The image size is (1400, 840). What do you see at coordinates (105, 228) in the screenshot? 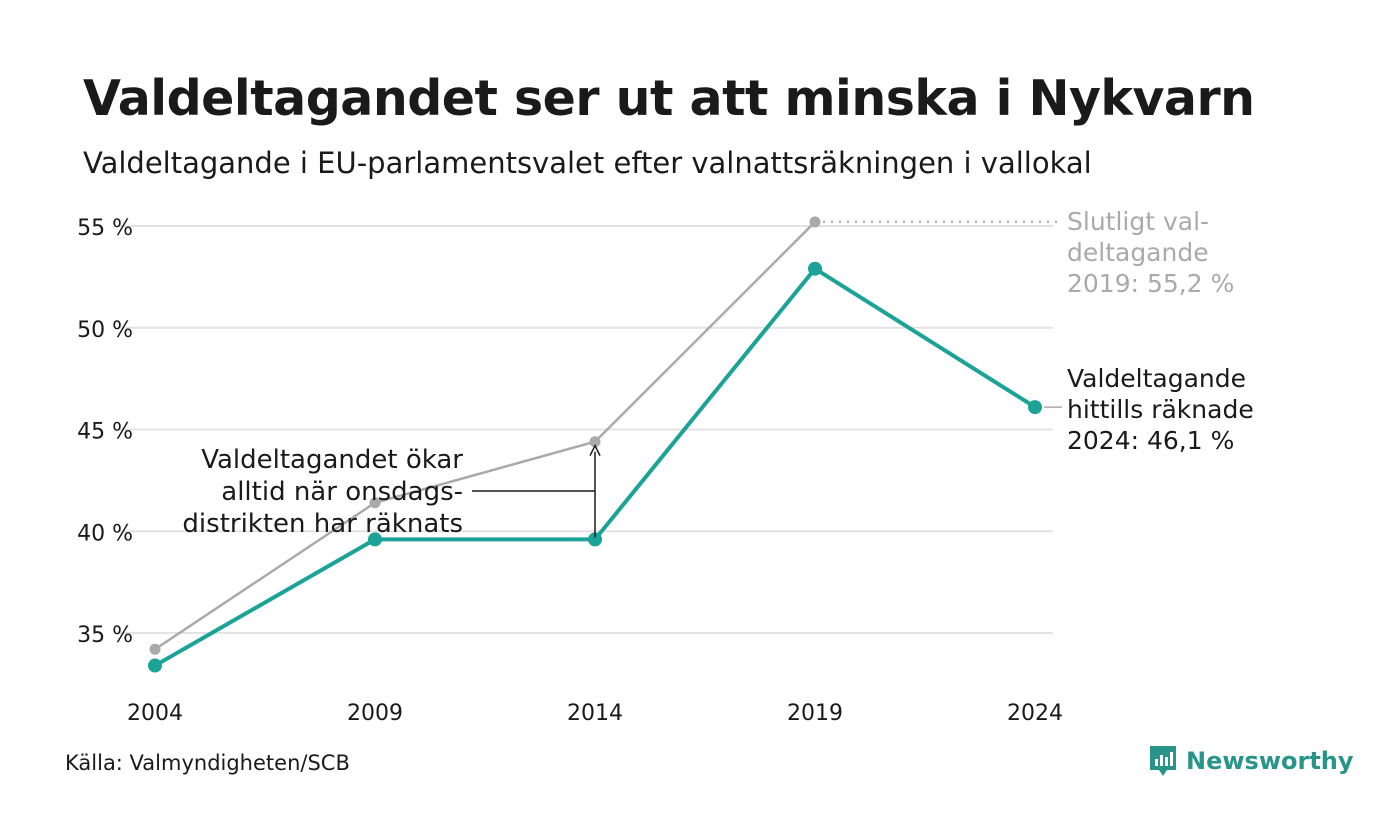
I see `y-tick-label: 55 %` at bounding box center [105, 228].